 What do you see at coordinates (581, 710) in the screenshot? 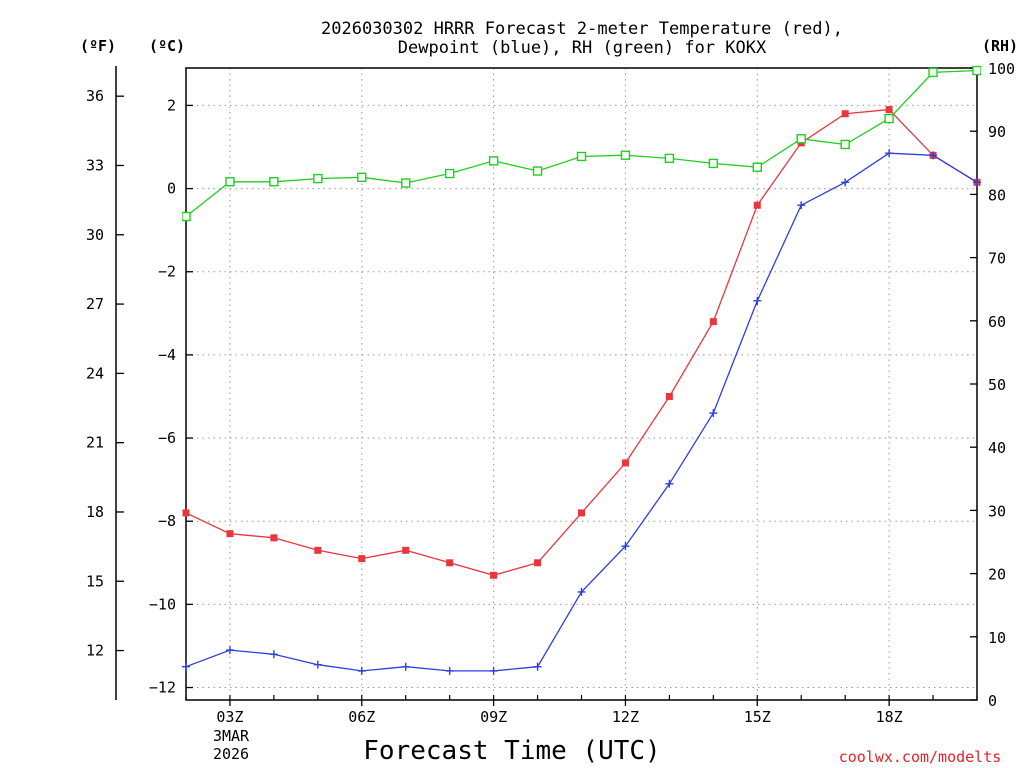
I see `x-axis: 03Z 06Z 09Z 12Z 15Z 18Z` at bounding box center [581, 710].